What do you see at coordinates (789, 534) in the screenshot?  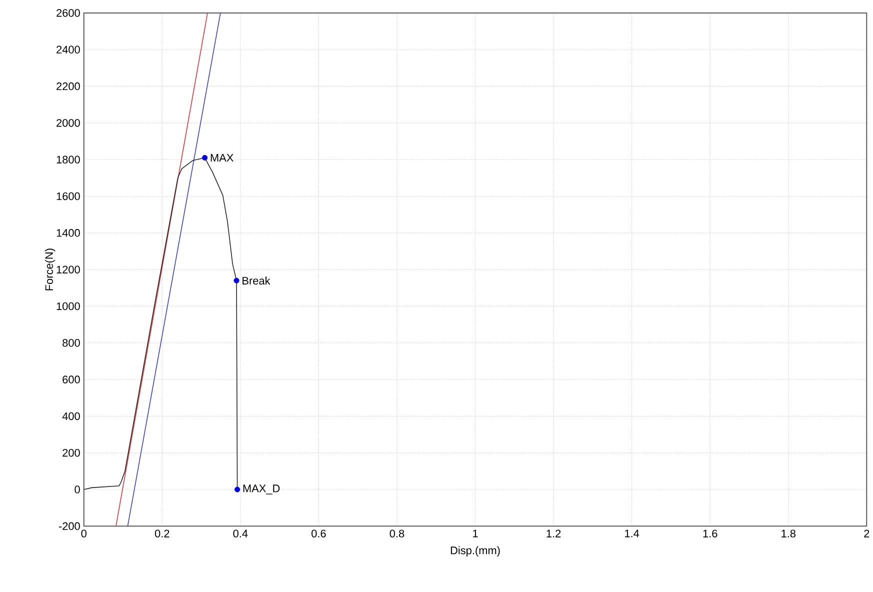 I see `x-tick-label: 1.8` at bounding box center [789, 534].